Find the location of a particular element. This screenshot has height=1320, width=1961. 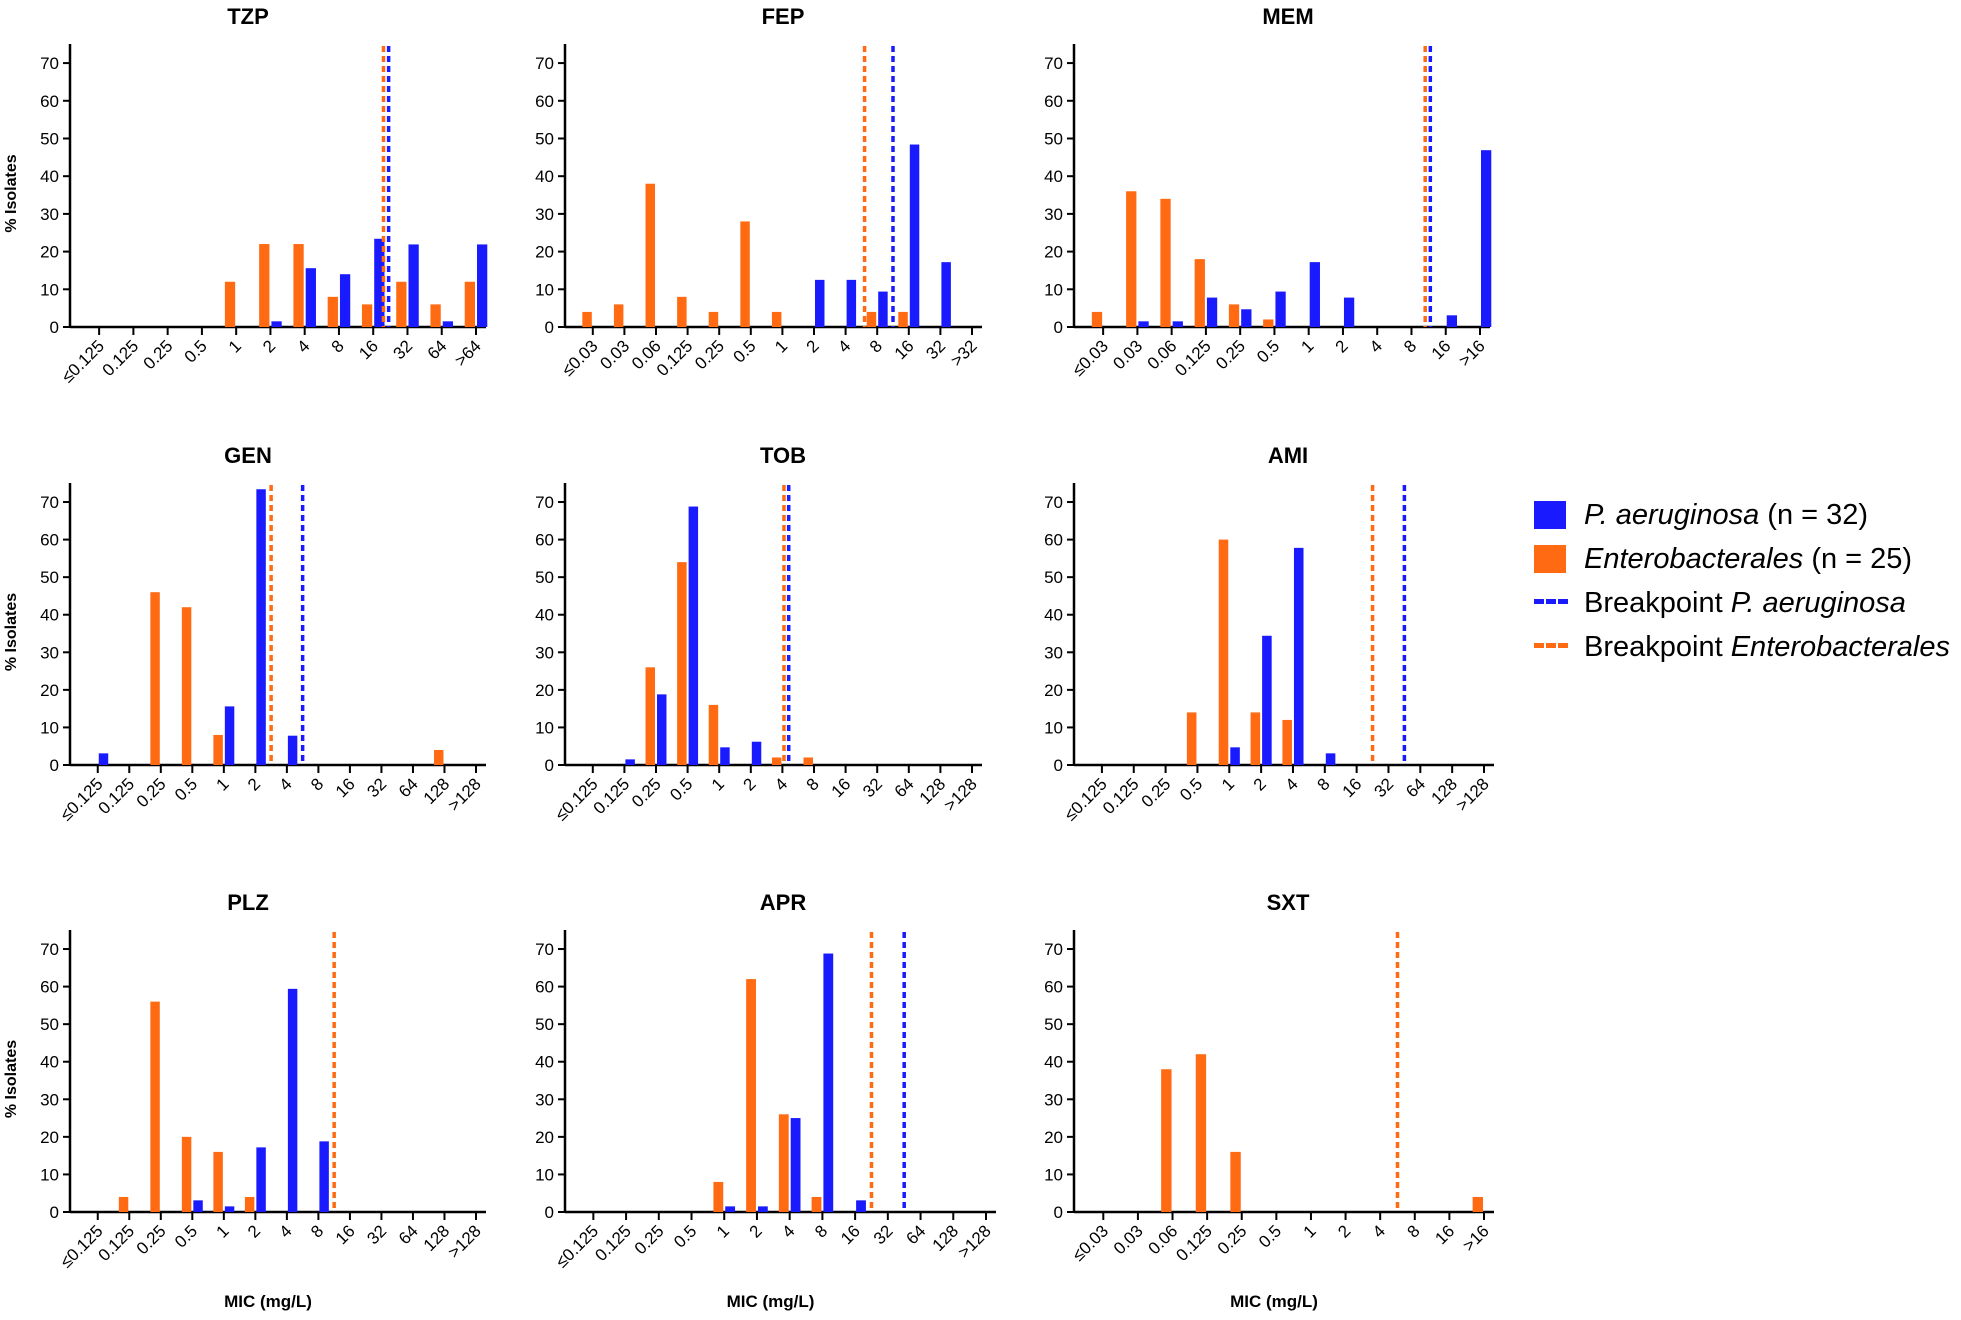

x-tick-label: 2 is located at coordinates (269, 346).